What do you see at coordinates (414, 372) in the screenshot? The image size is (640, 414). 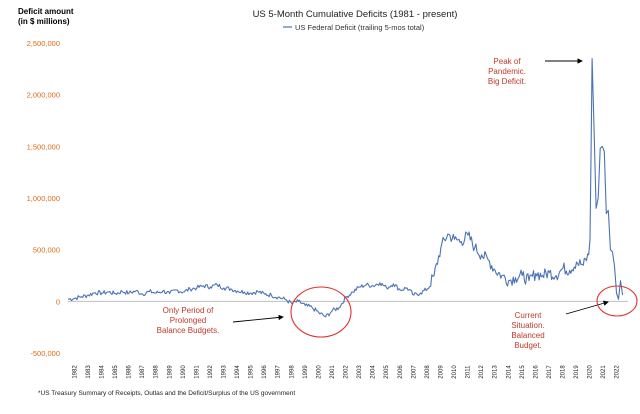 I see `x-tick-label: 2007` at bounding box center [414, 372].